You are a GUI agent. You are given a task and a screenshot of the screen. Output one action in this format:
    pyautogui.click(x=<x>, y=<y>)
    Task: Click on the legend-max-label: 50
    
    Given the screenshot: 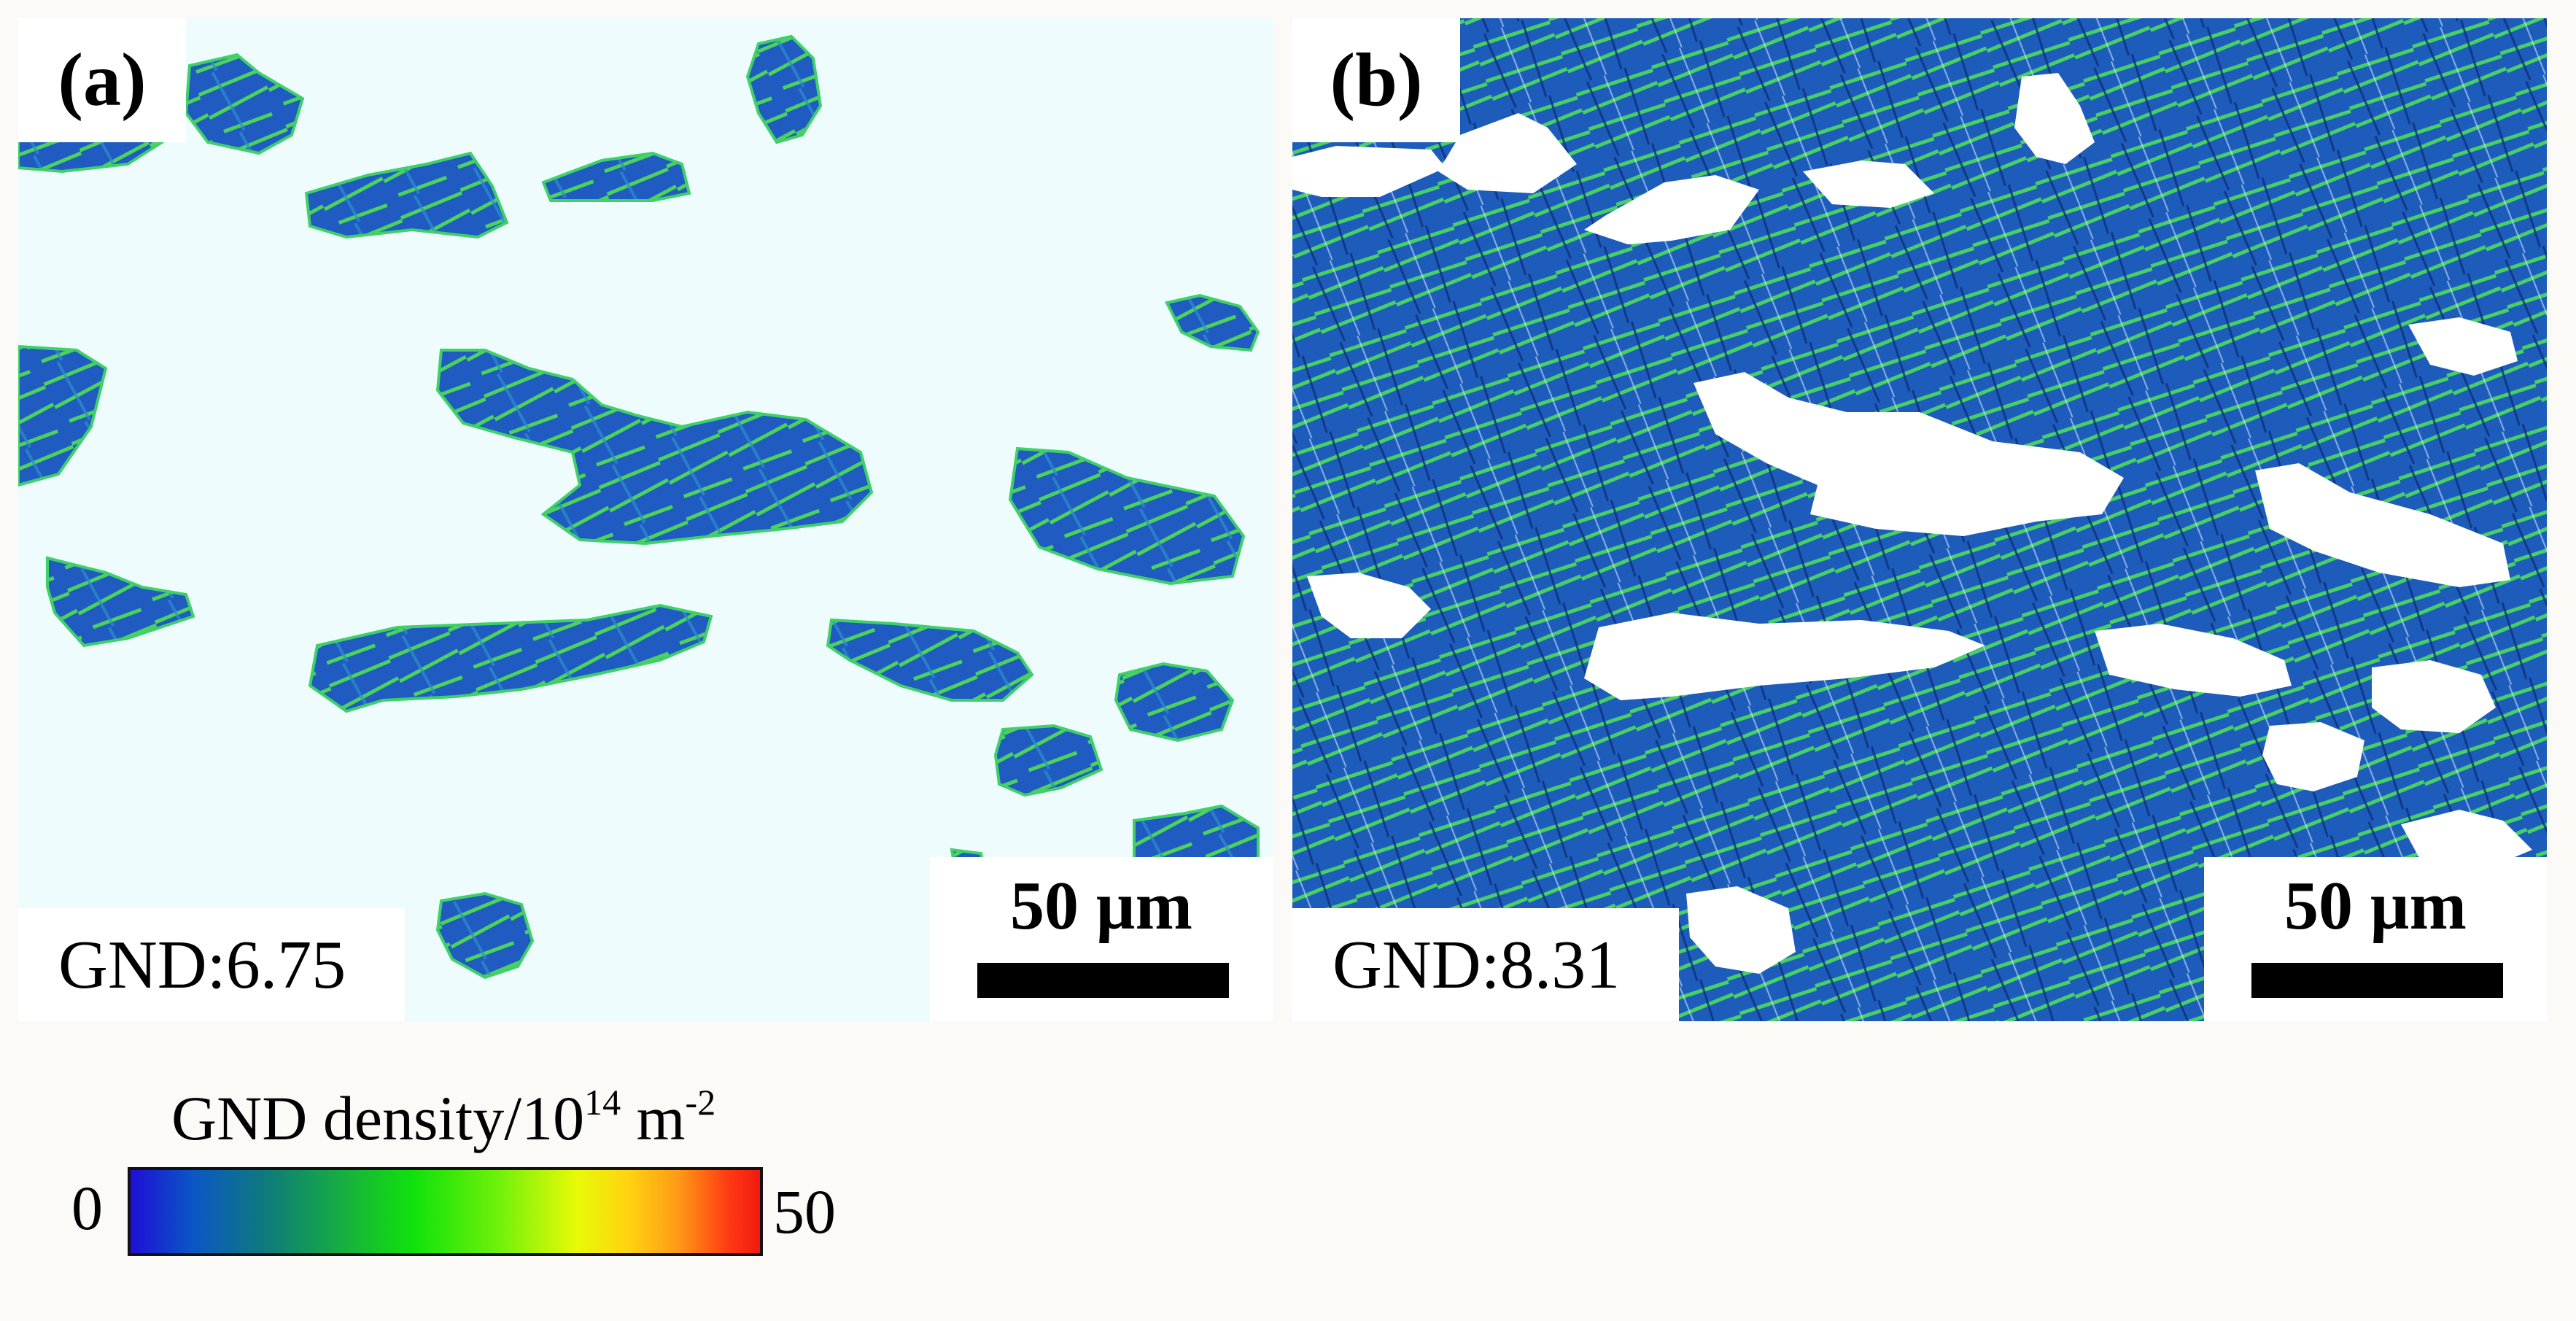 What is the action you would take?
    pyautogui.click(x=804, y=1212)
    